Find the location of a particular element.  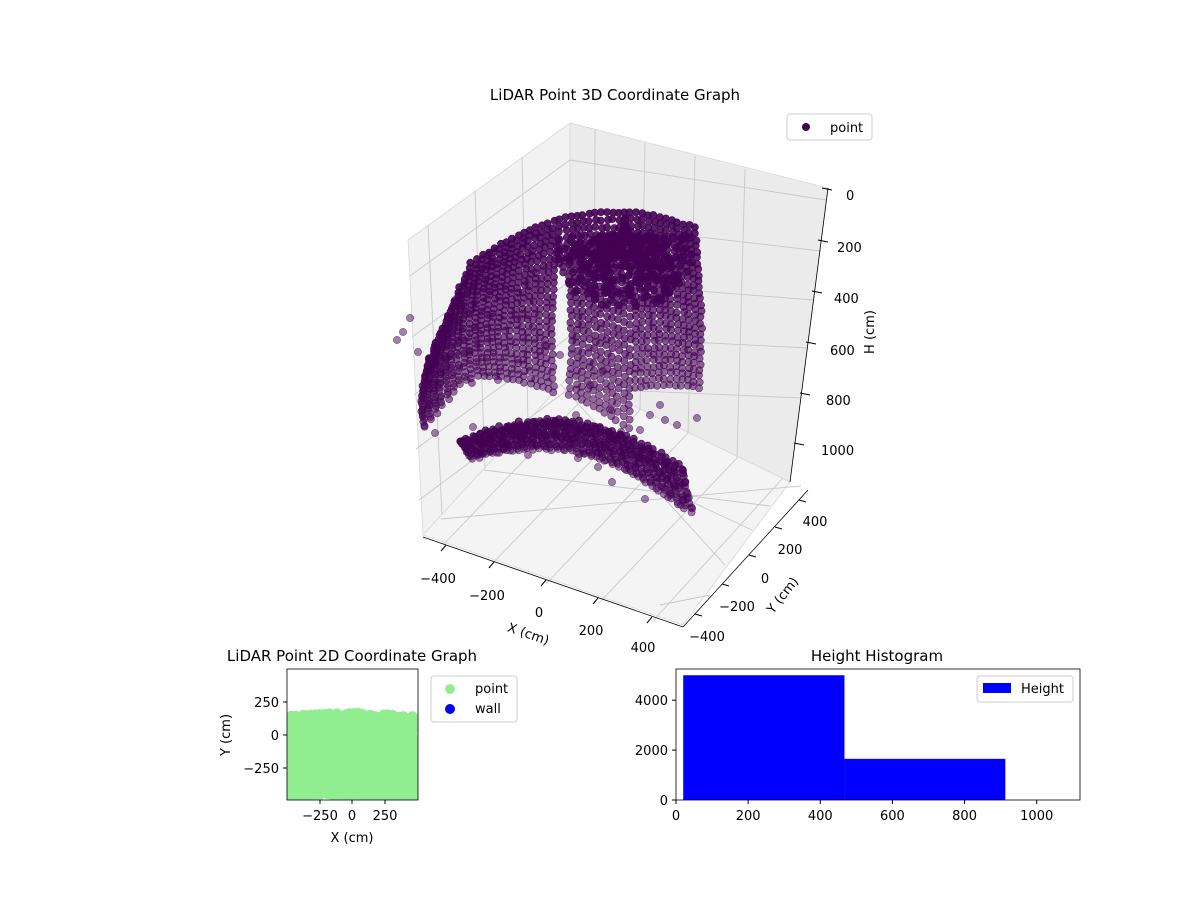

histogram-bar is located at coordinates (925, 779).